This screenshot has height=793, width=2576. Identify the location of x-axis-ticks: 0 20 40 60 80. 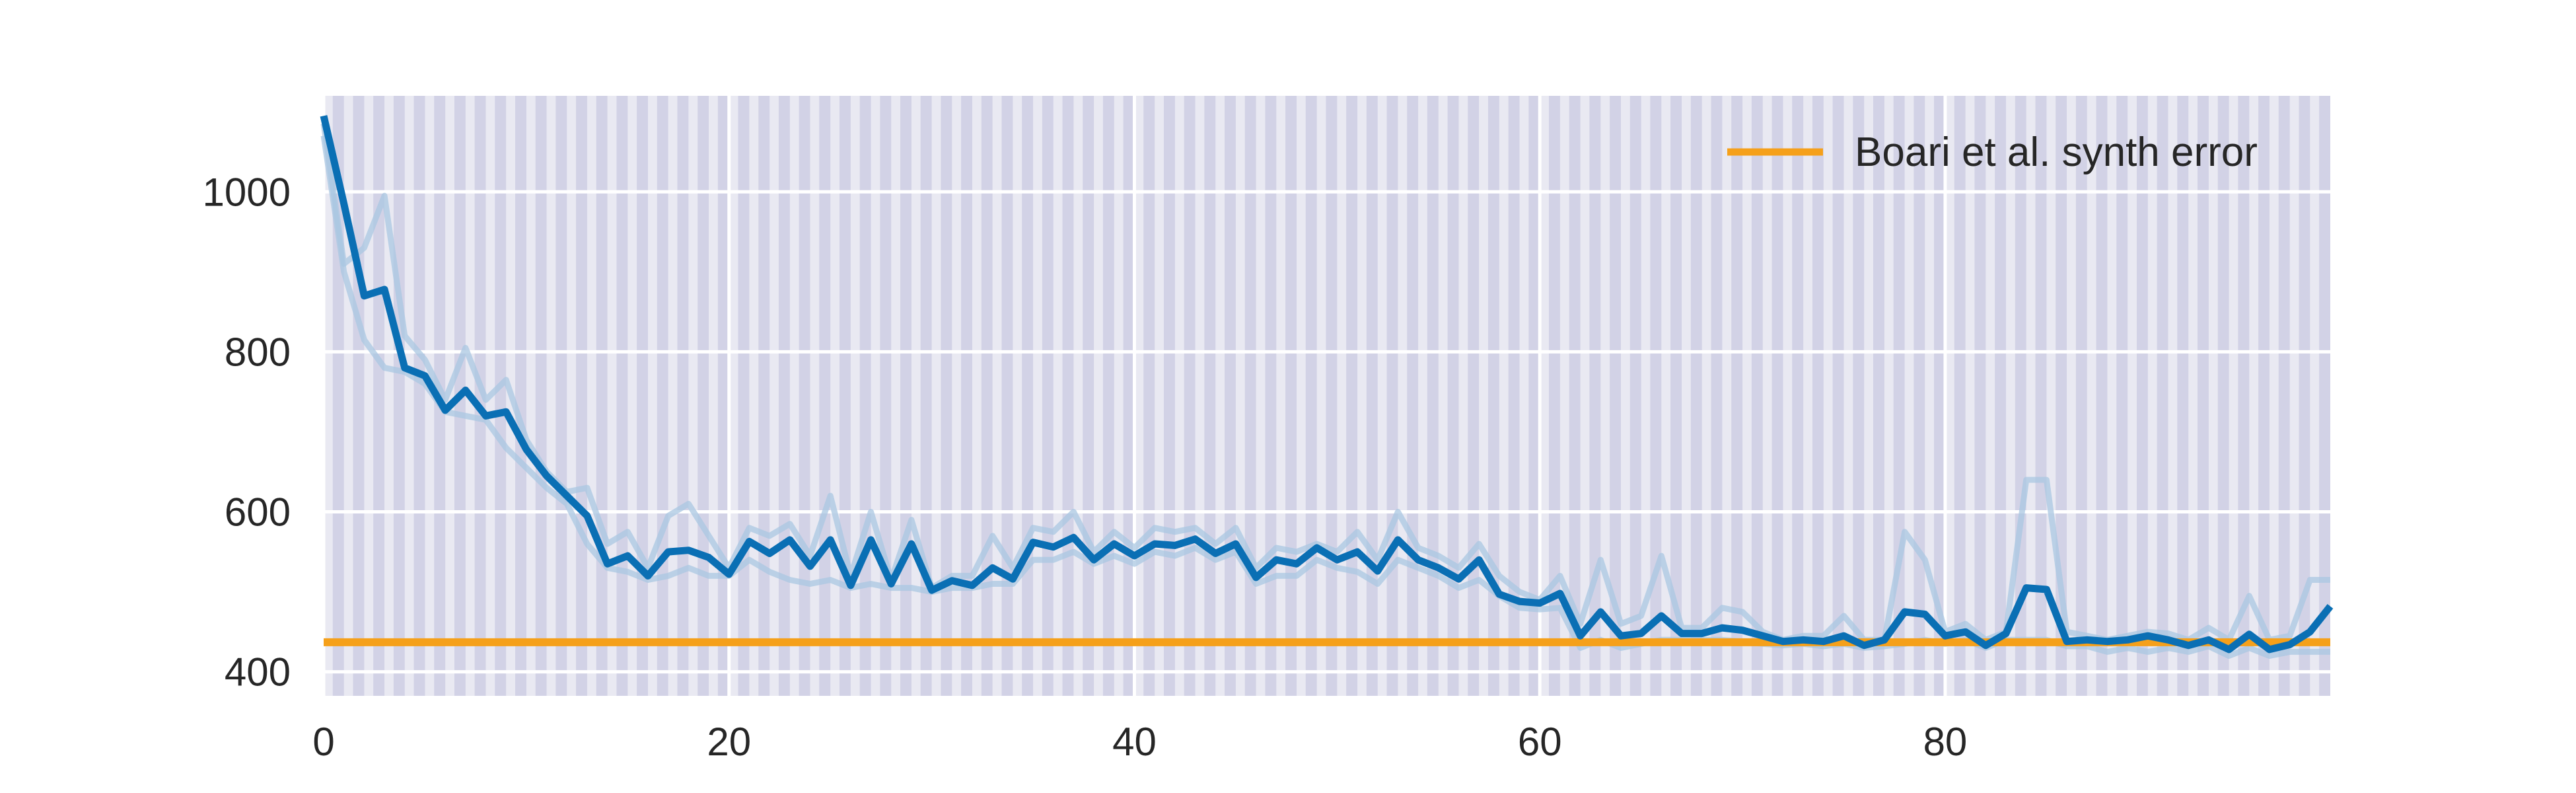
(1139, 742).